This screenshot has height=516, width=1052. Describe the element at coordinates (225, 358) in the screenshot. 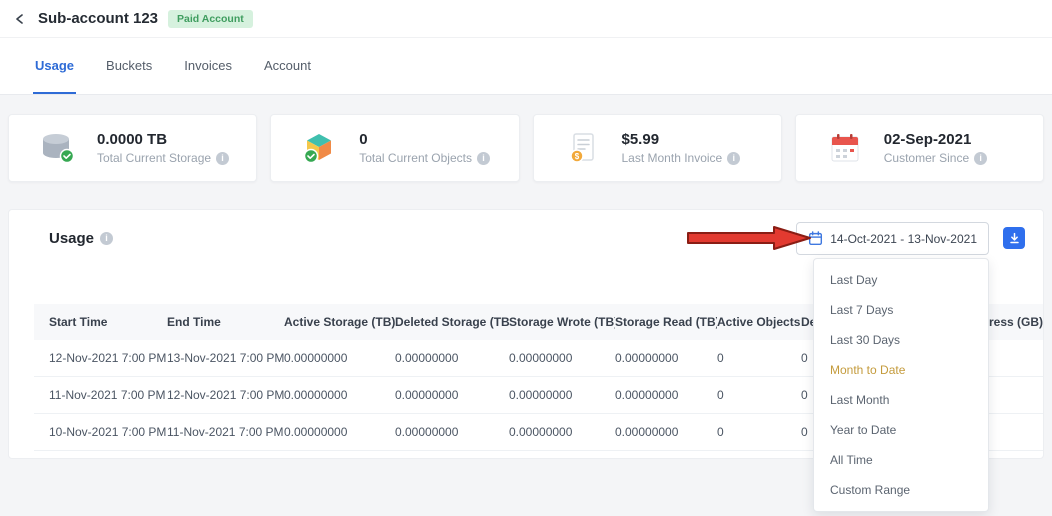

I see `table-cell: 13-Nov-2021 7:00 PM` at that location.